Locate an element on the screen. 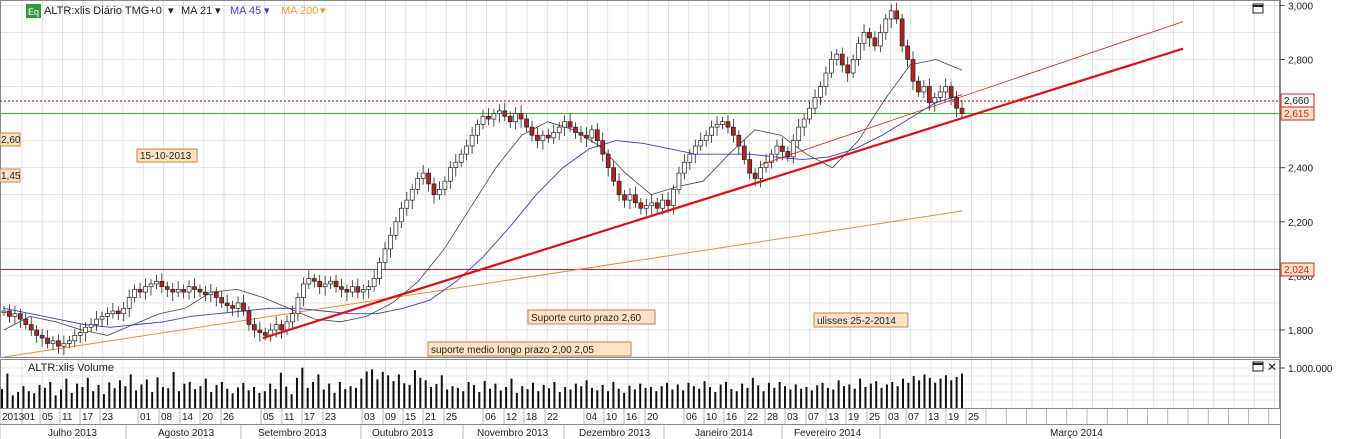  x-day-label: 21 is located at coordinates (431, 417).